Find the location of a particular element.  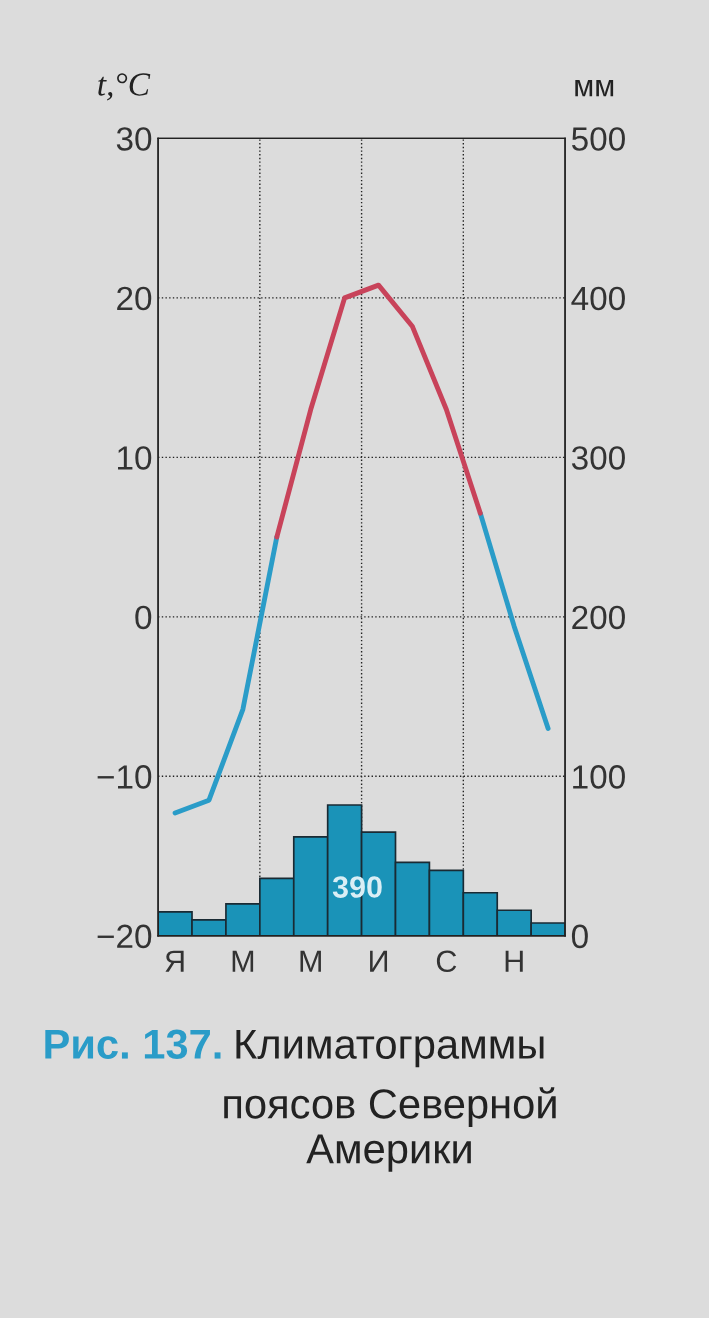

y-tick-label: −10 is located at coordinates (124, 777).